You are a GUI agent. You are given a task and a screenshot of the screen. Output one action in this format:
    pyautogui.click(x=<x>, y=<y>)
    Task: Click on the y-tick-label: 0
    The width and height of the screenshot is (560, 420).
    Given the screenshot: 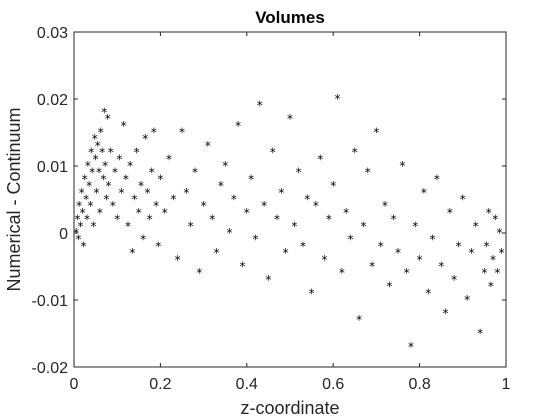 What is the action you would take?
    pyautogui.click(x=63, y=234)
    